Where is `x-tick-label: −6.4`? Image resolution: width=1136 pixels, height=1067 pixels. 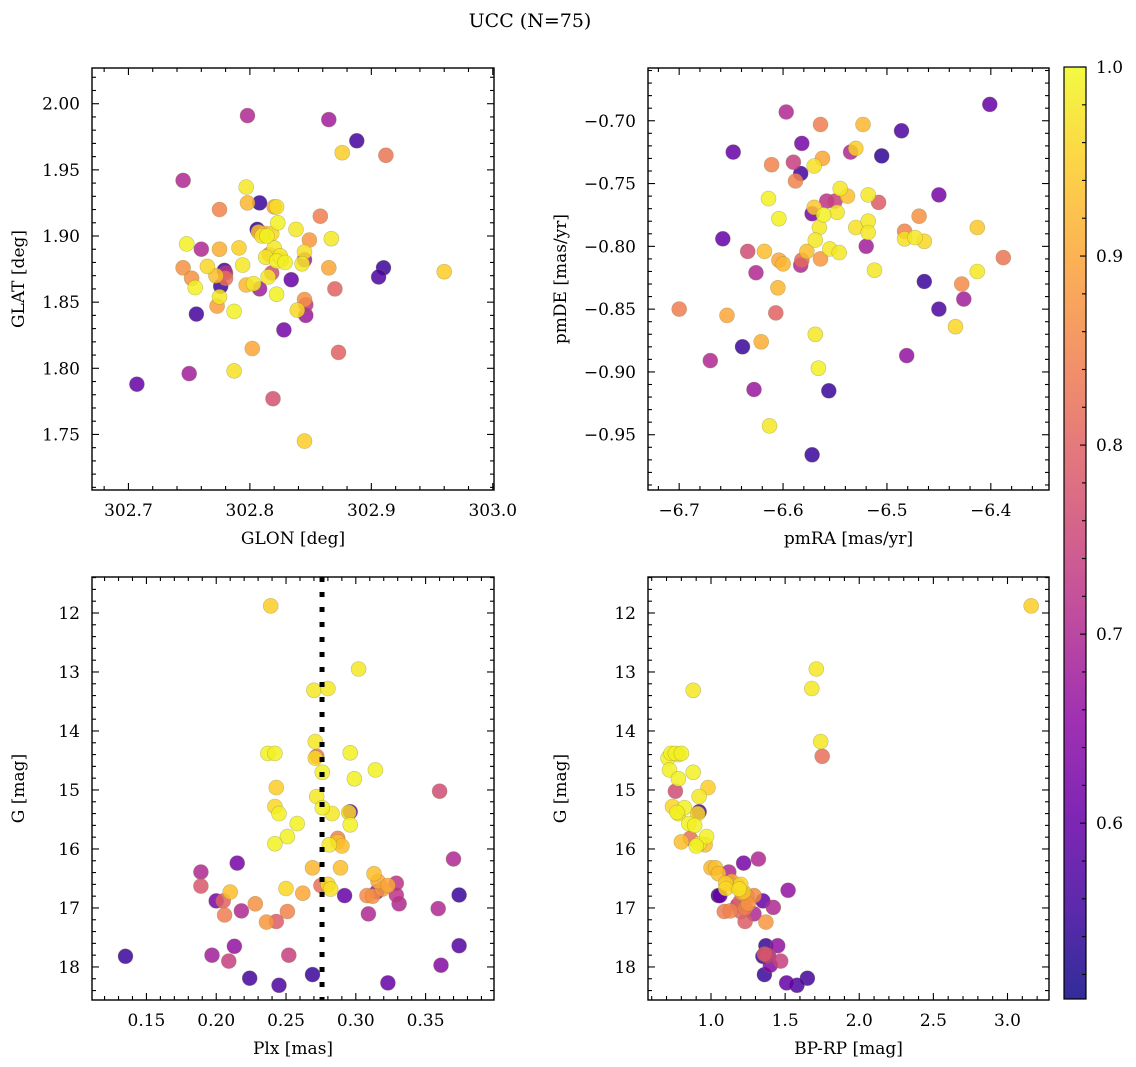 x-tick-label: −6.4 is located at coordinates (990, 511).